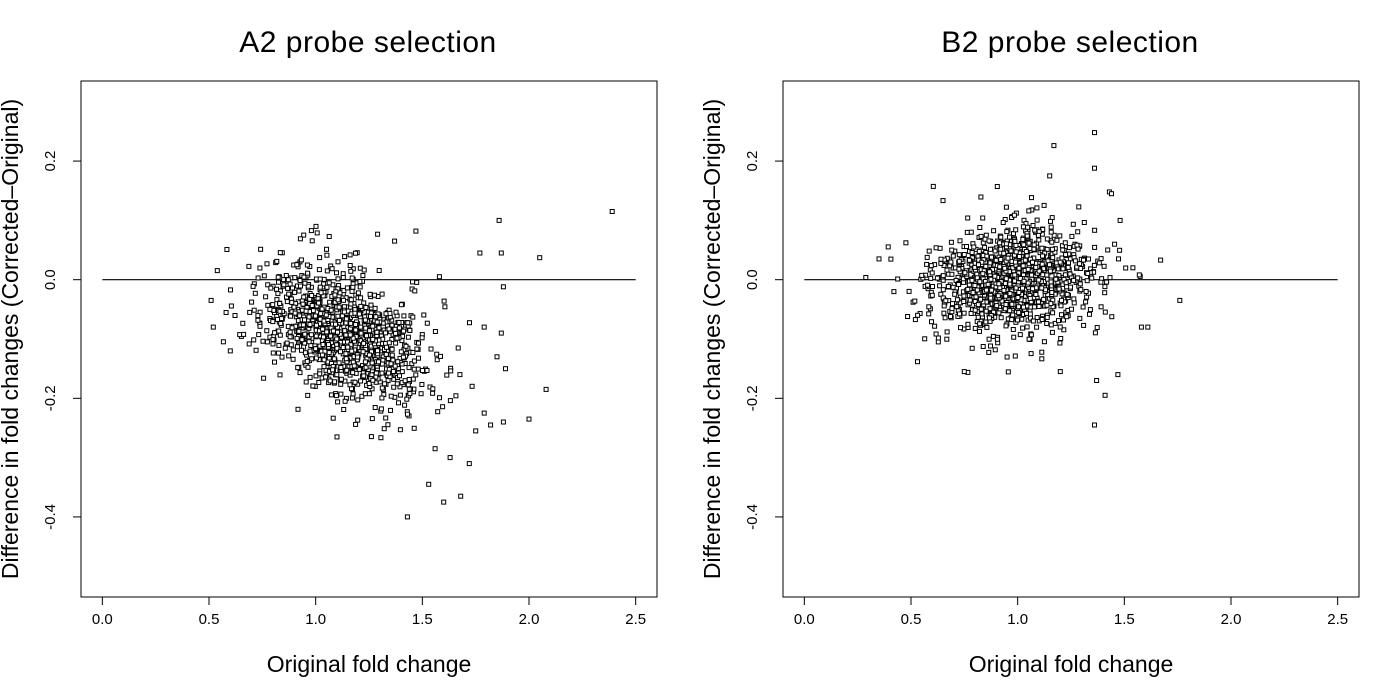 Image resolution: width=1400 pixels, height=700 pixels. Describe the element at coordinates (368, 42) in the screenshot. I see `panel-title: A2 probe selection` at that location.